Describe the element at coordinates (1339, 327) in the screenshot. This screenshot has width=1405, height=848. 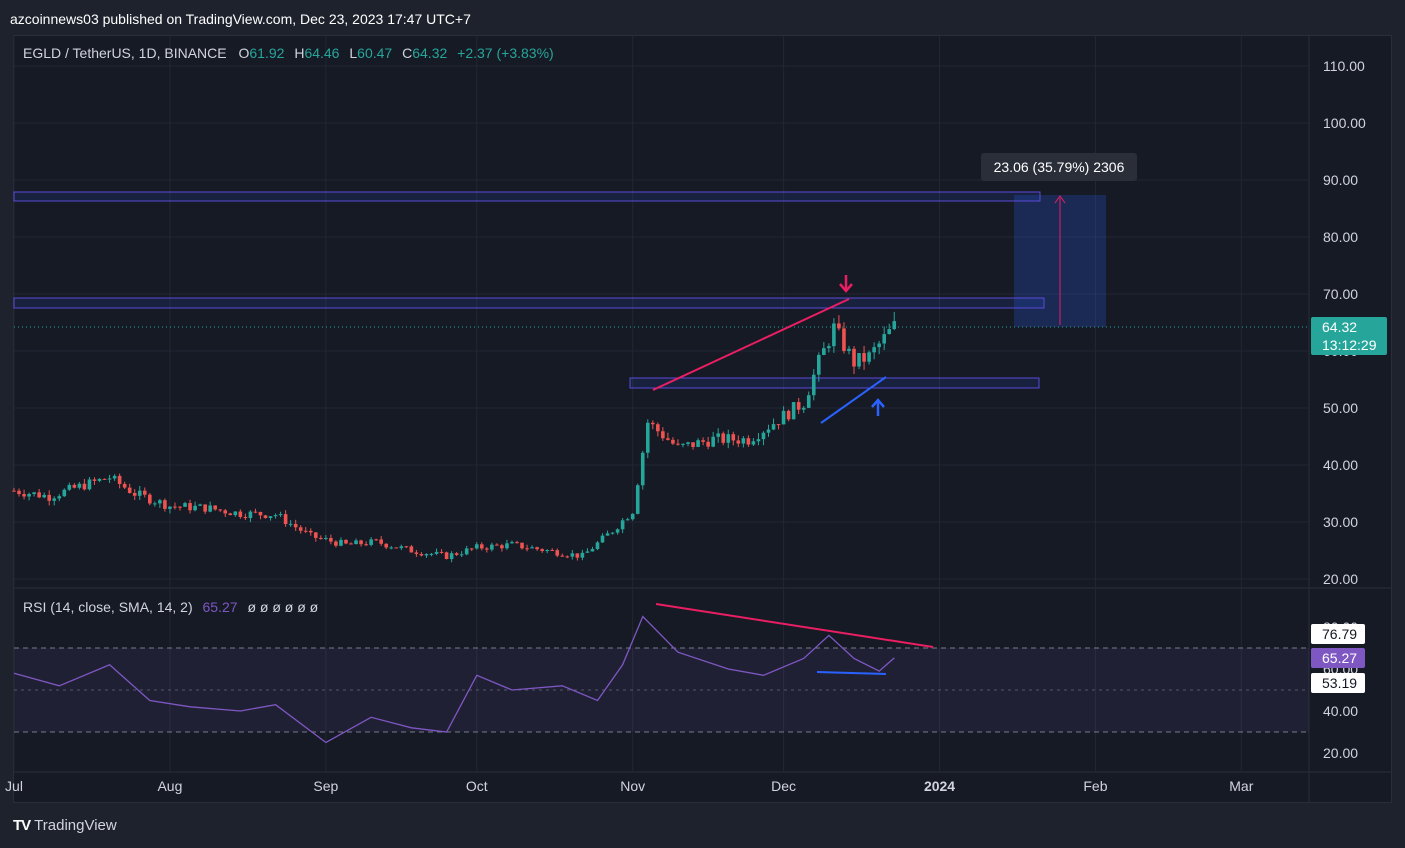
I see `price-badge-value: 64.32` at that location.